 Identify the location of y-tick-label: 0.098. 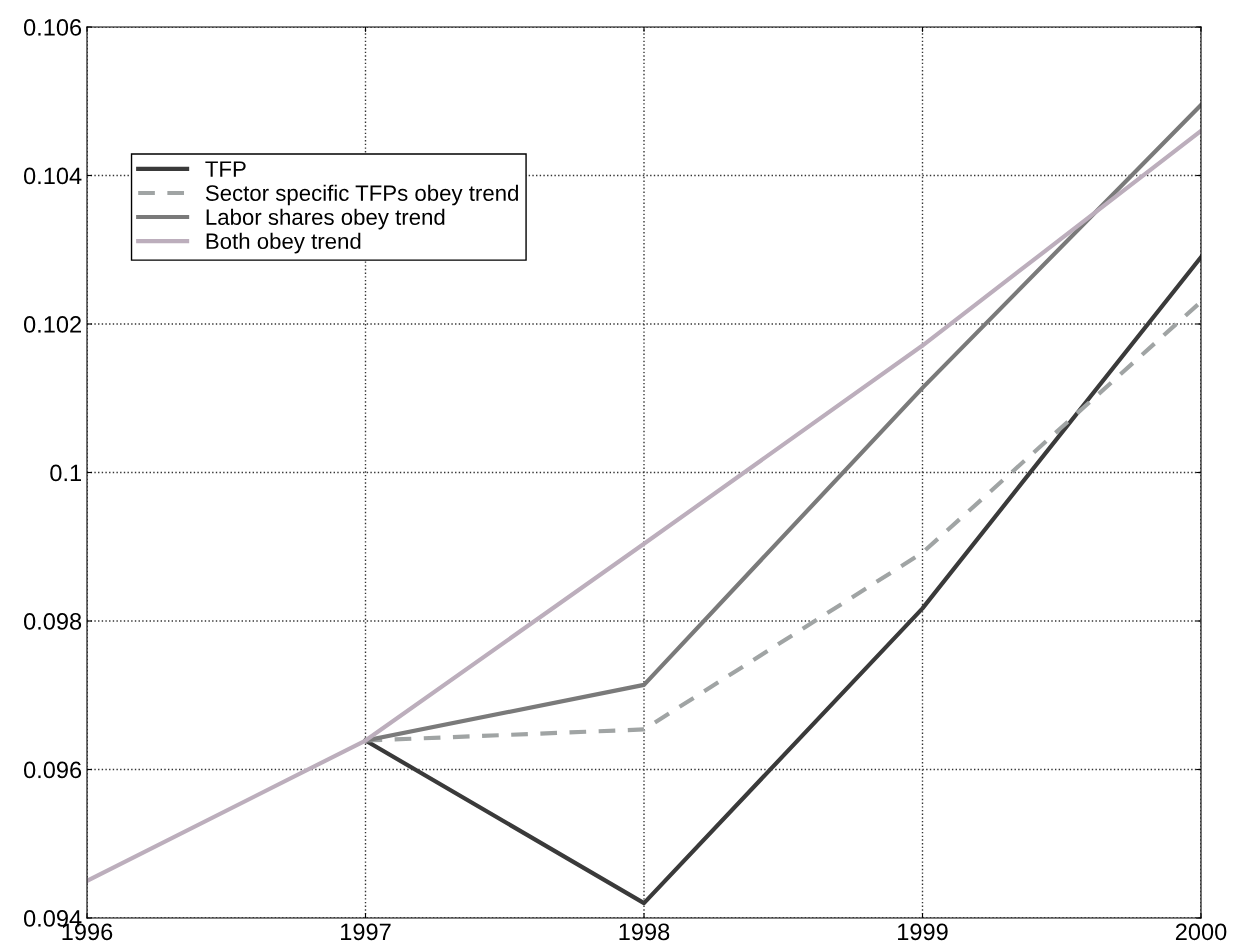
(52, 621).